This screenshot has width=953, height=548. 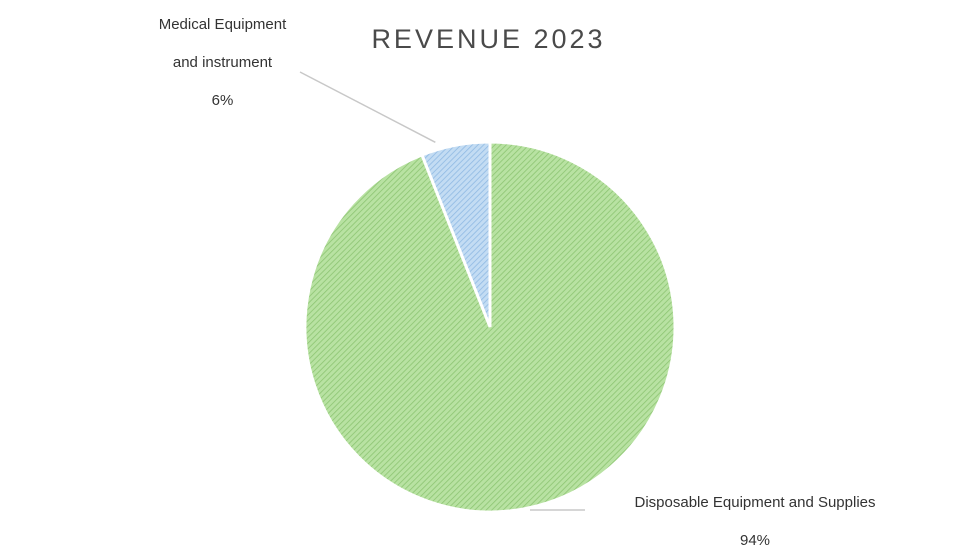 What do you see at coordinates (755, 502) in the screenshot?
I see `data-label-disposable-name: Disposable Equipment and Supplies` at bounding box center [755, 502].